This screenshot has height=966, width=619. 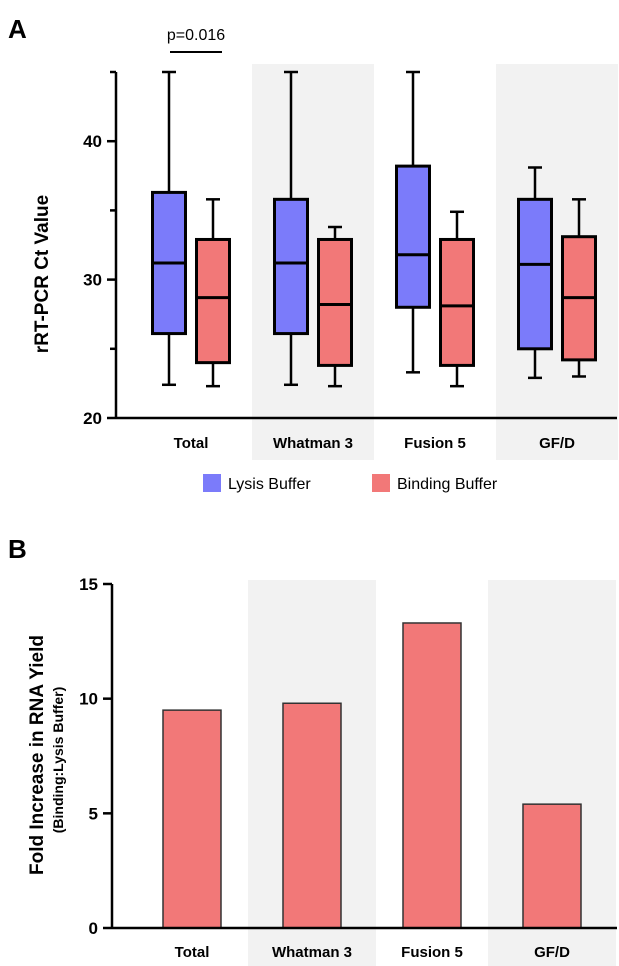 What do you see at coordinates (552, 866) in the screenshot?
I see `bar-gf-d` at bounding box center [552, 866].